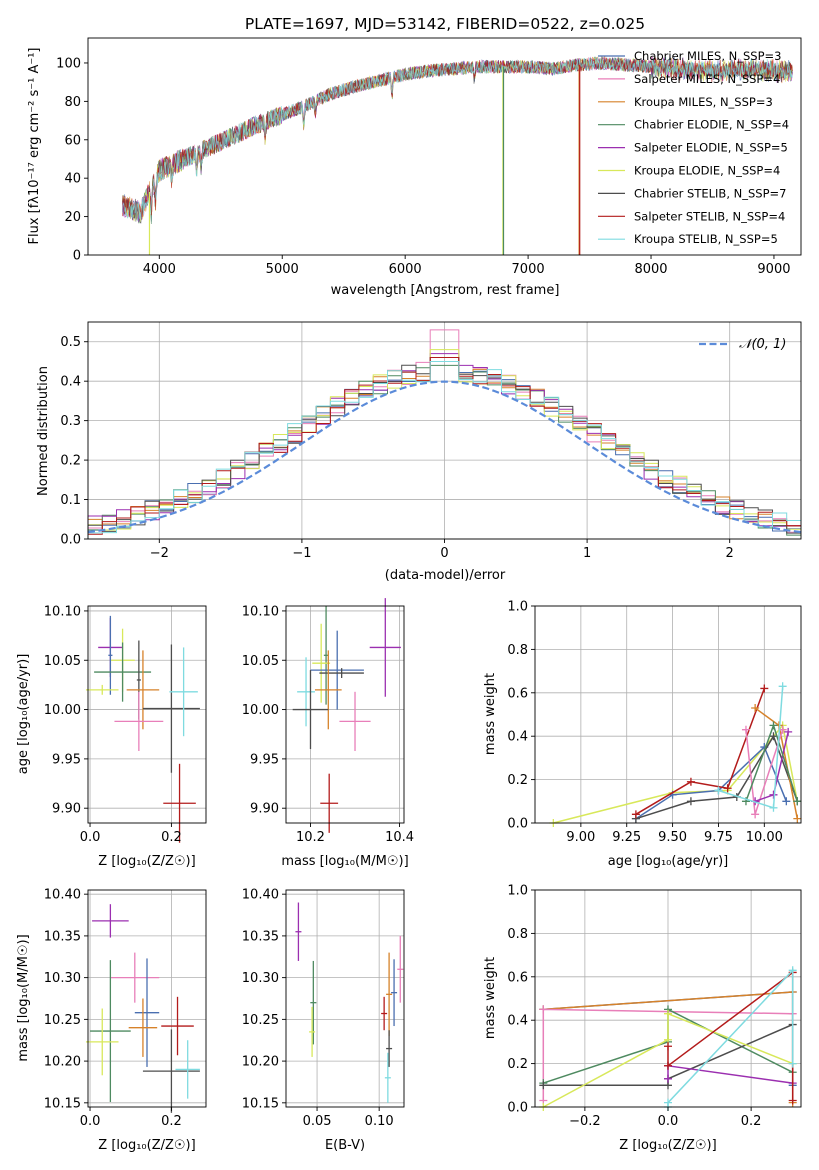 Image resolution: width=819 pixels, height=1170 pixels. Describe the element at coordinates (580, 837) in the screenshot. I see `age_weight-xtick-label: 9.00` at that location.